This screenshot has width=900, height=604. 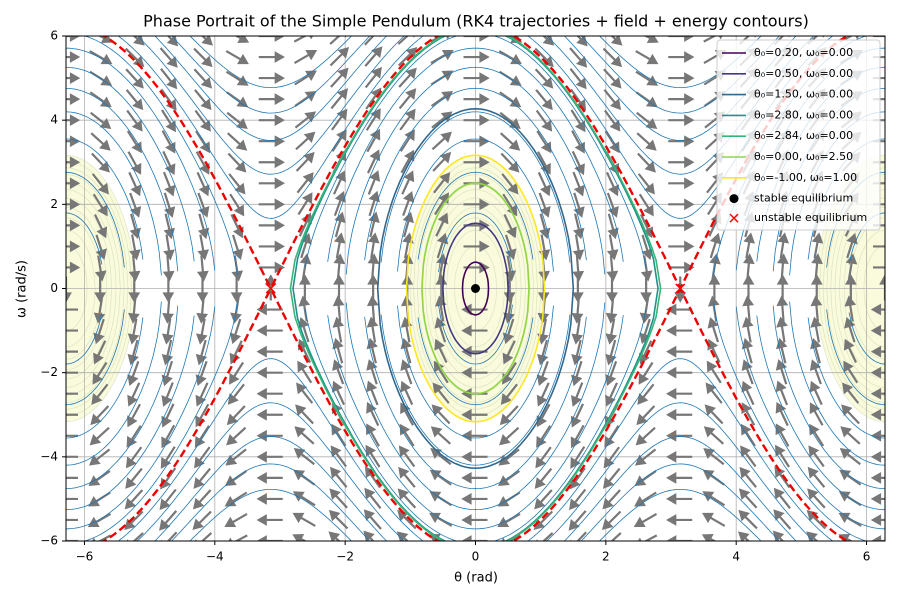 What do you see at coordinates (22, 289) in the screenshot?
I see `y-axis-label: ω (rad/s)` at bounding box center [22, 289].